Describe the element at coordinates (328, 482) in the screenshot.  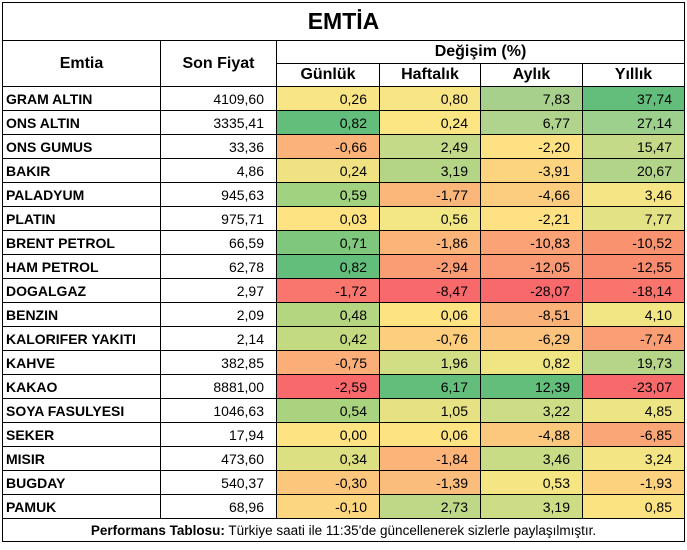
I see `daily-change: -0,30` at that location.